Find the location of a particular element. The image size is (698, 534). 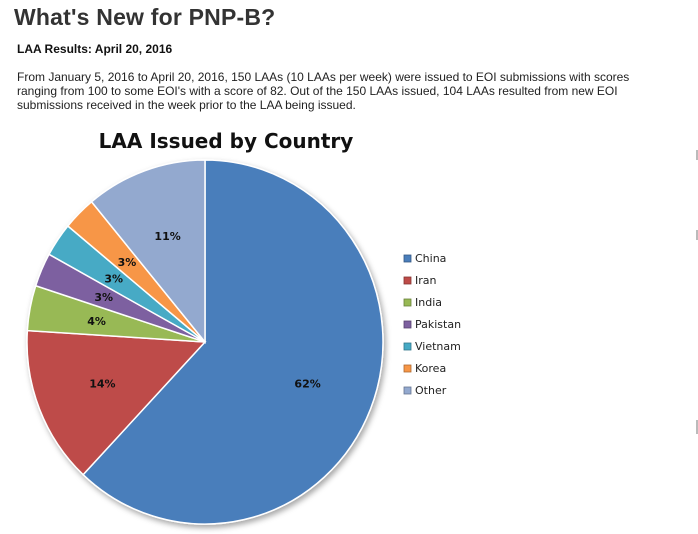

legend-swatch-korea is located at coordinates (407, 368).